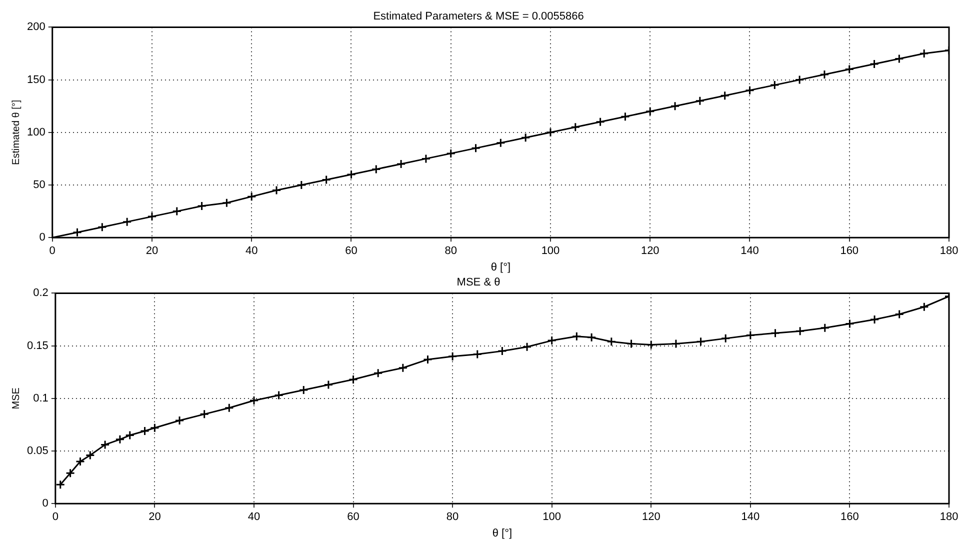 This screenshot has height=551, width=971. Describe the element at coordinates (478, 16) in the screenshot. I see `chart-title: Estimated Parameters & MSE = 0.0055866` at that location.